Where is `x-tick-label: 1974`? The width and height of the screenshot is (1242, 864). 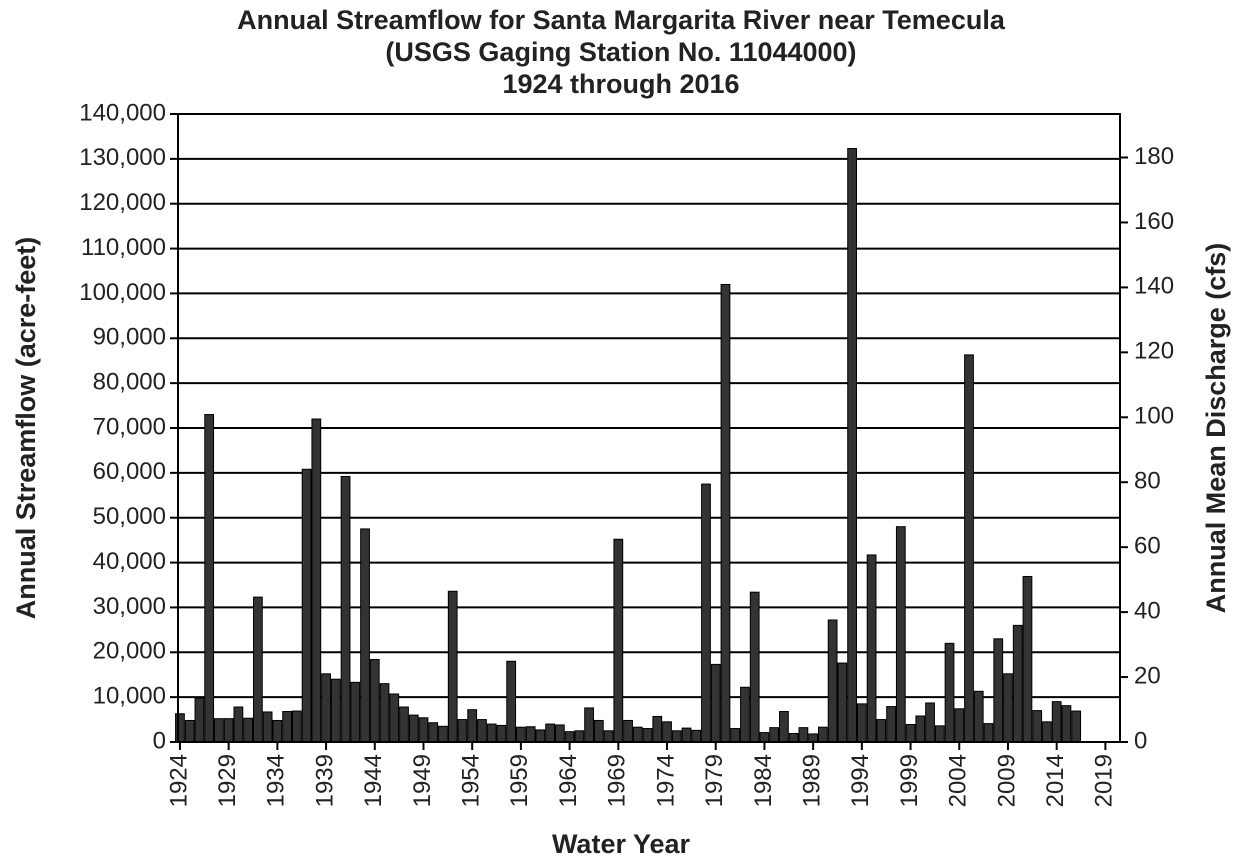
x-tick-label: 1974 is located at coordinates (665, 780).